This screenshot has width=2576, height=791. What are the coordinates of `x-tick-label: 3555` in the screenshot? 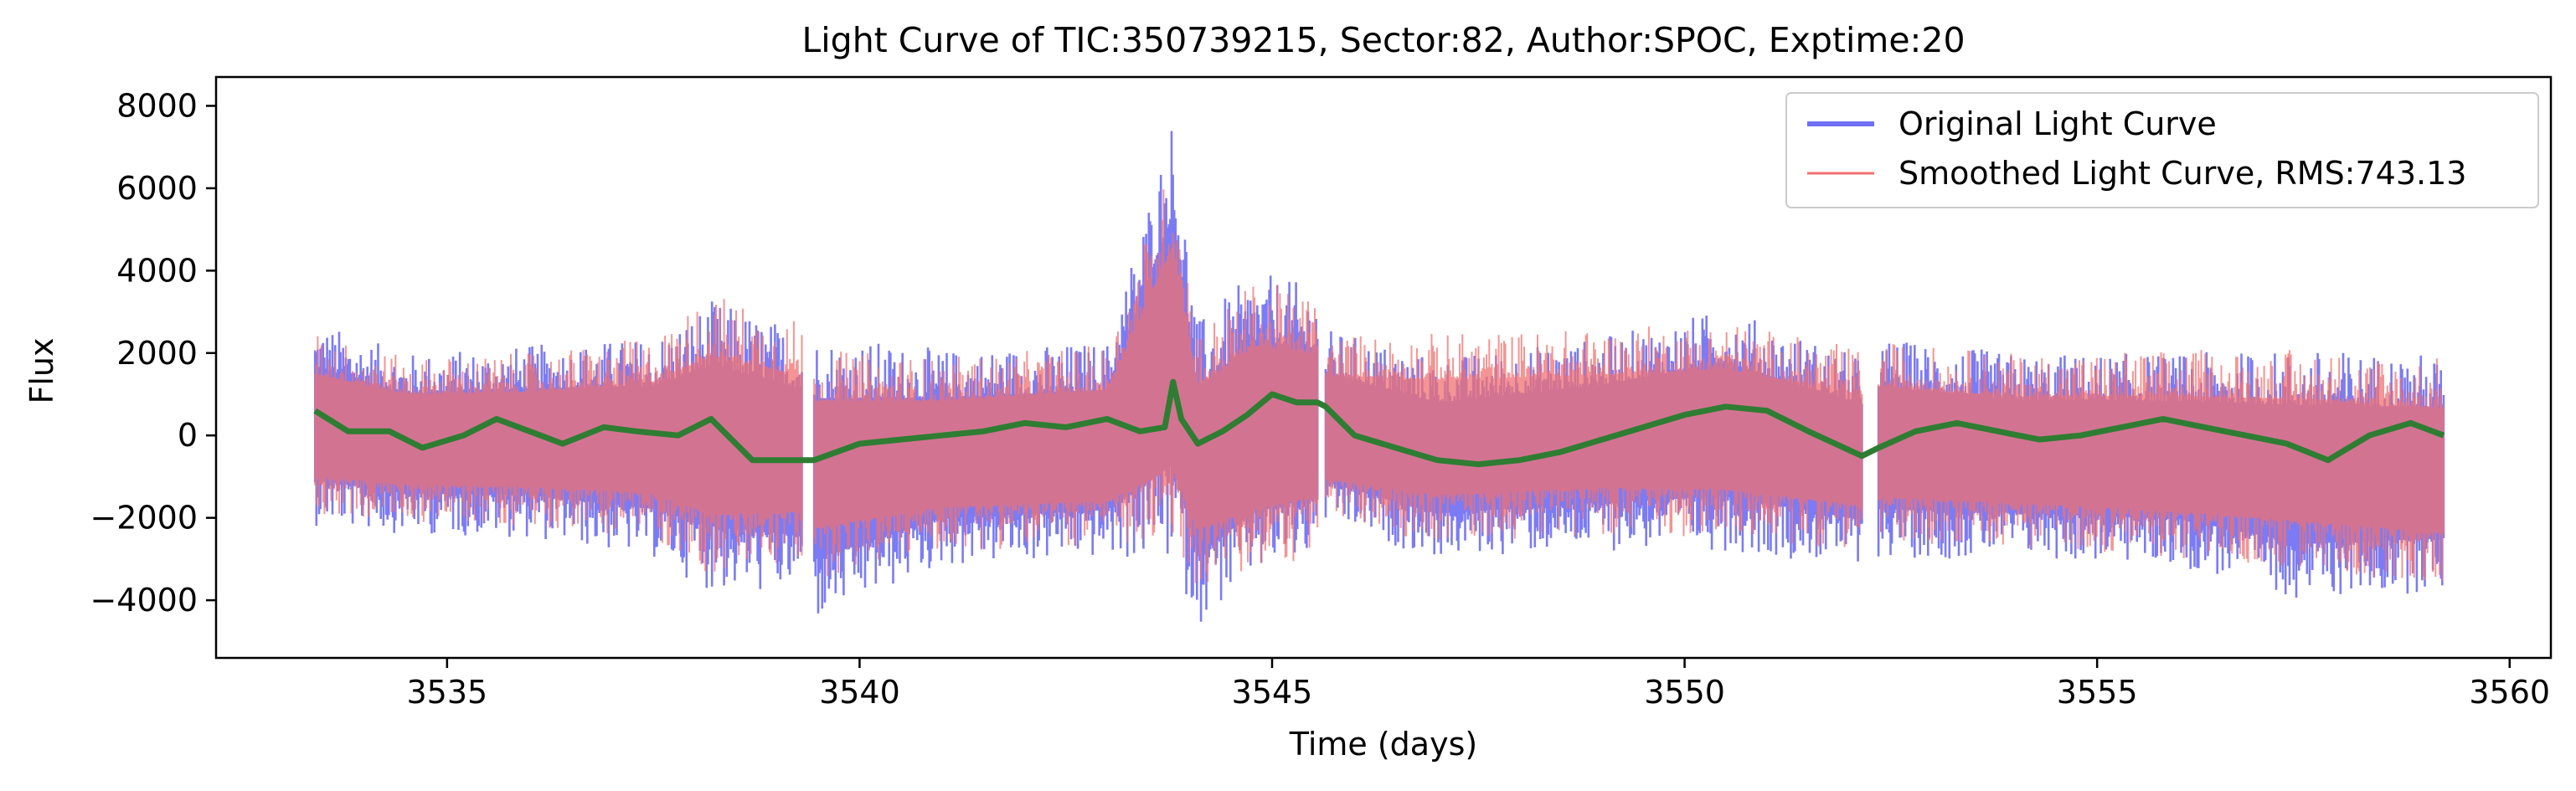 It's located at (2097, 692).